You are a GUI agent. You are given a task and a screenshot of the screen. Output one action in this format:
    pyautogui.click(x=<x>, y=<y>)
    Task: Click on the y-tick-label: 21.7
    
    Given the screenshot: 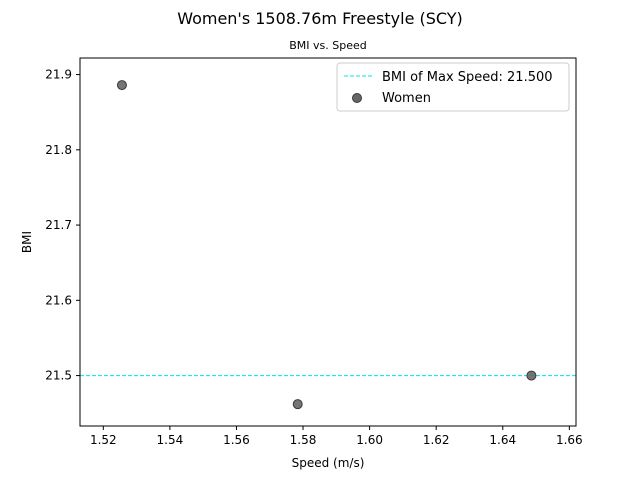 What is the action you would take?
    pyautogui.click(x=58, y=225)
    